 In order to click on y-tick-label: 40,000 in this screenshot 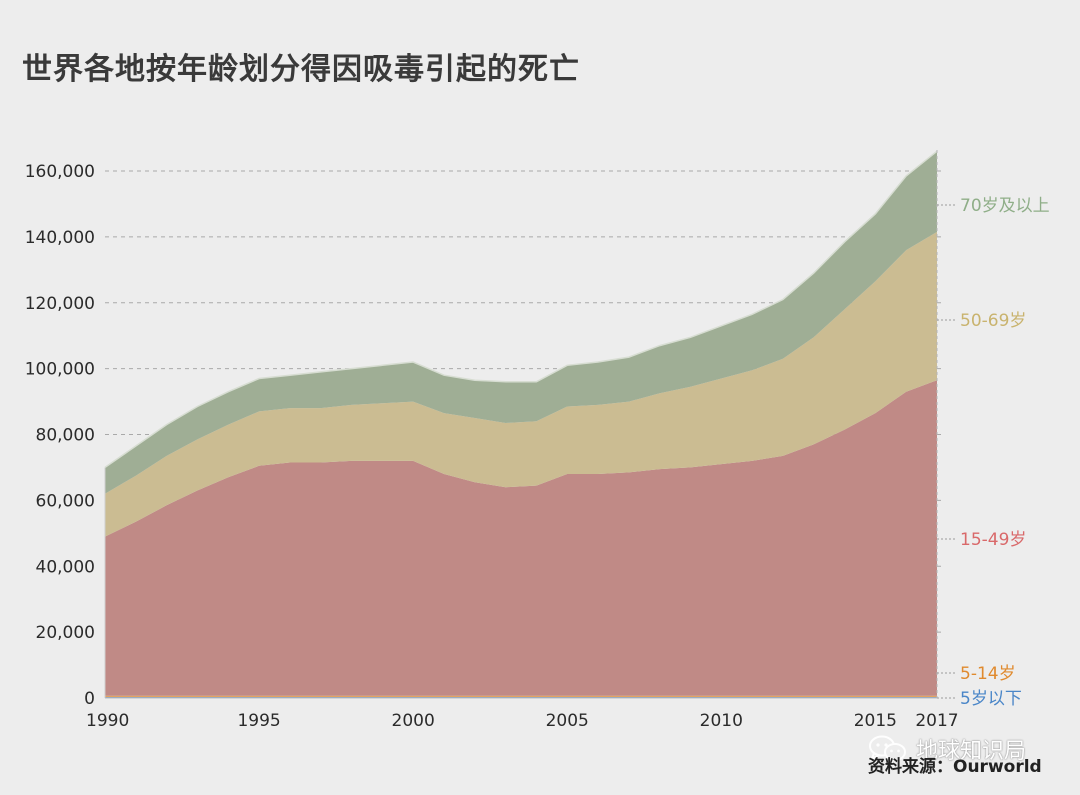, I will do `click(65, 567)`.